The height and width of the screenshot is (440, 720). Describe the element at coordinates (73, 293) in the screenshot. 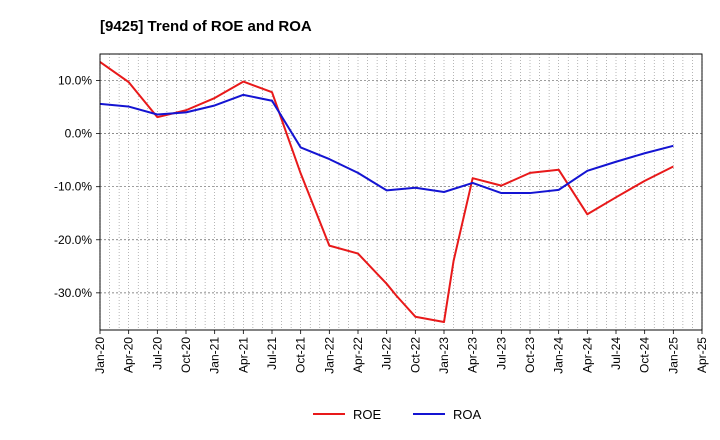

I see `y-tick-label: -30.0%` at that location.